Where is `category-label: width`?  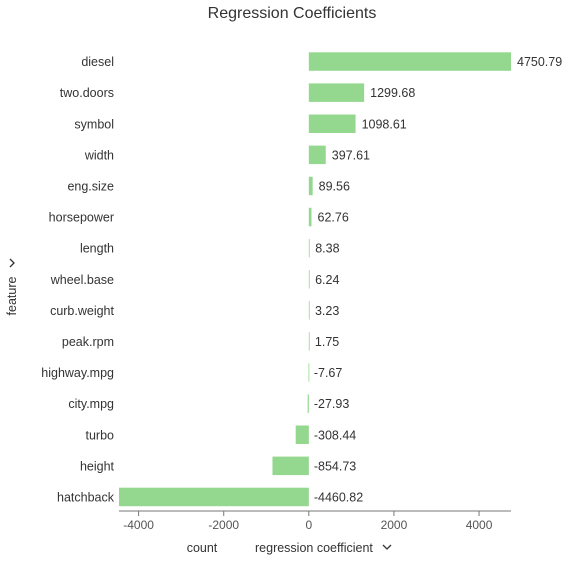 category-label: width is located at coordinates (99, 155).